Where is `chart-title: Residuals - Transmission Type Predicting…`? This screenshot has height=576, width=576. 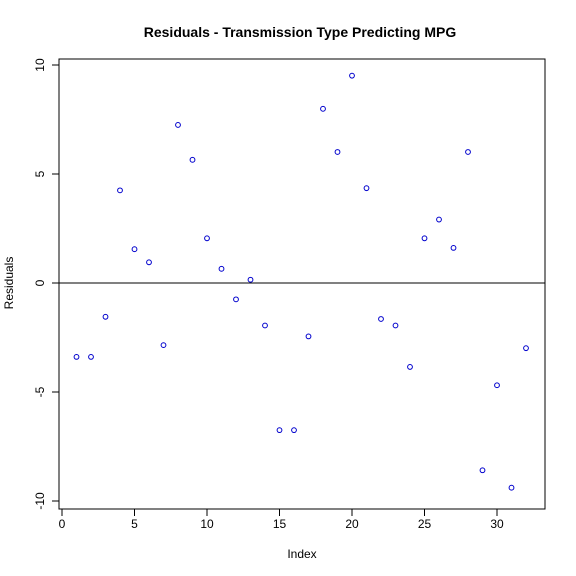
chart-title: Residuals - Transmission Type Predicting… is located at coordinates (300, 32).